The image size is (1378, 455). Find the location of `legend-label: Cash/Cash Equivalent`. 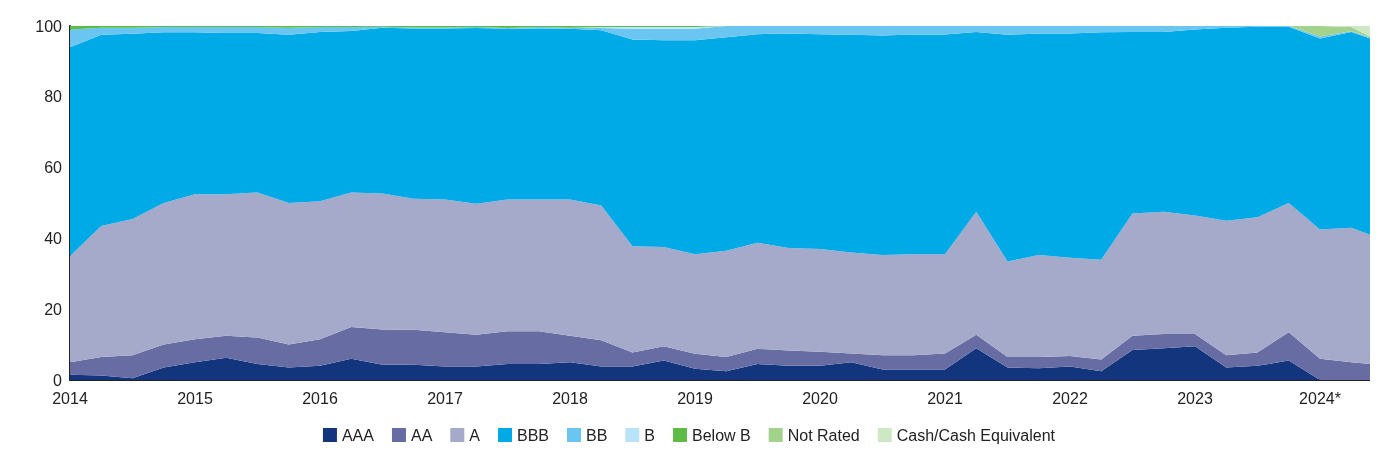

legend-label: Cash/Cash Equivalent is located at coordinates (976, 435).